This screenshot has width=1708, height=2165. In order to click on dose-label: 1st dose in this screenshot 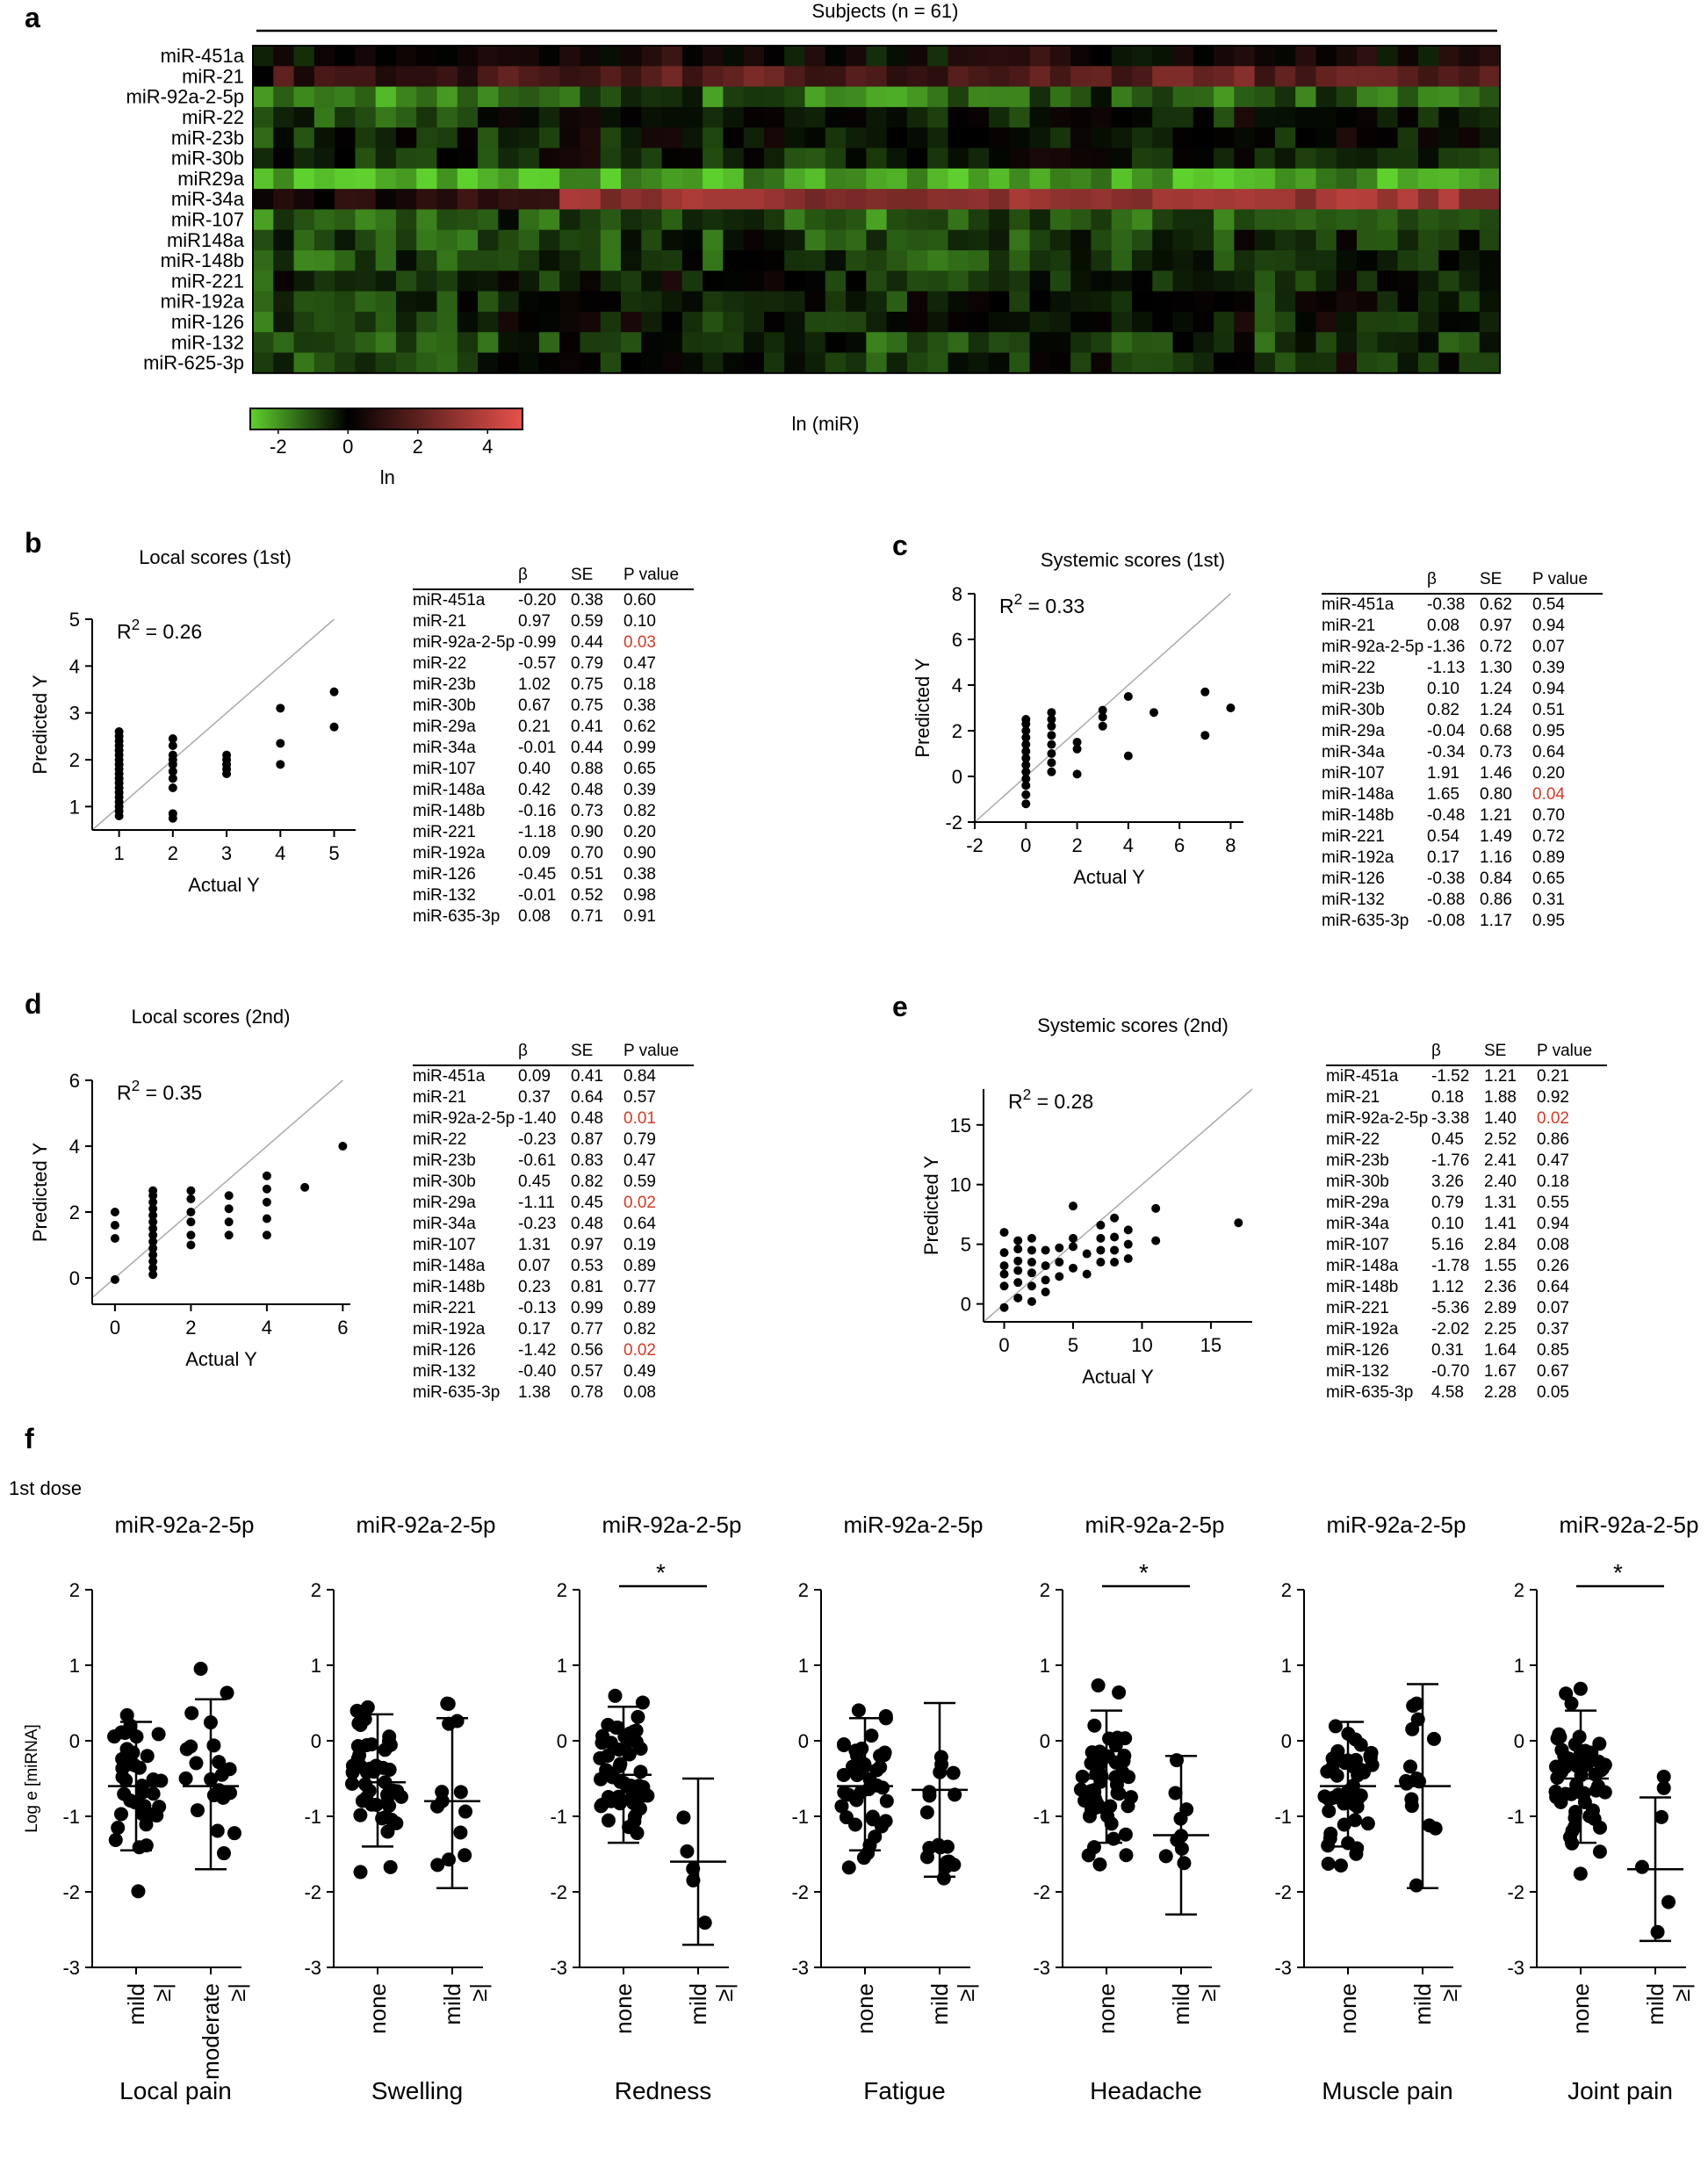, I will do `click(46, 1488)`.